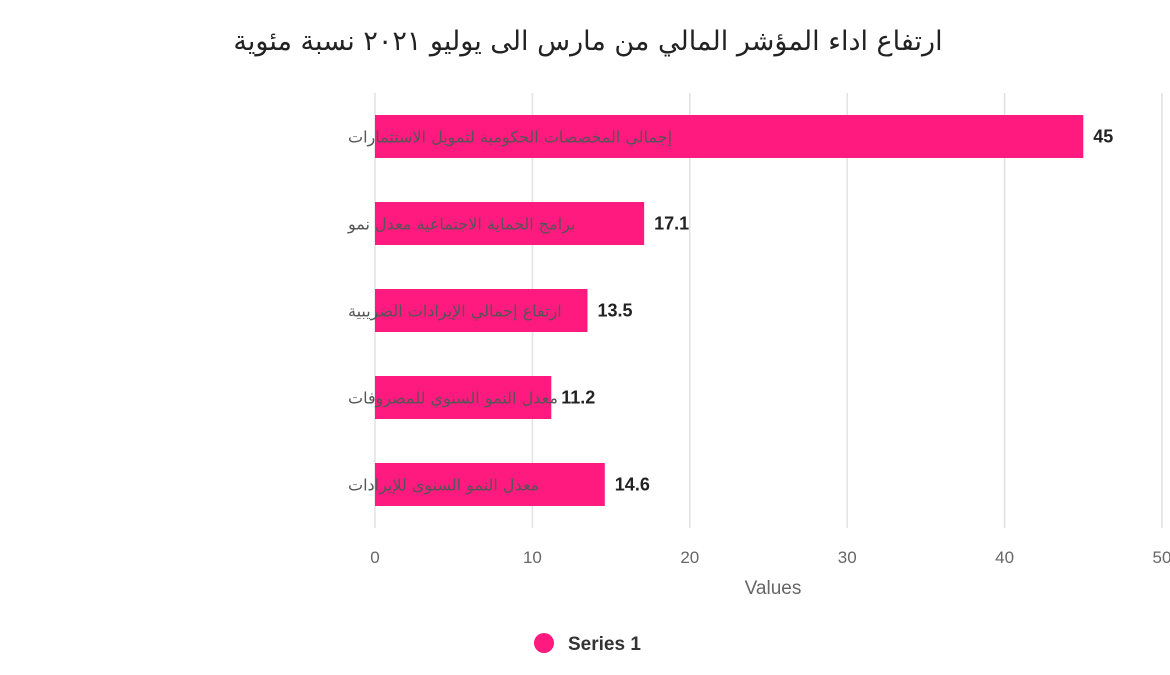  What do you see at coordinates (614, 311) in the screenshot?
I see `data-label: 13.5` at bounding box center [614, 311].